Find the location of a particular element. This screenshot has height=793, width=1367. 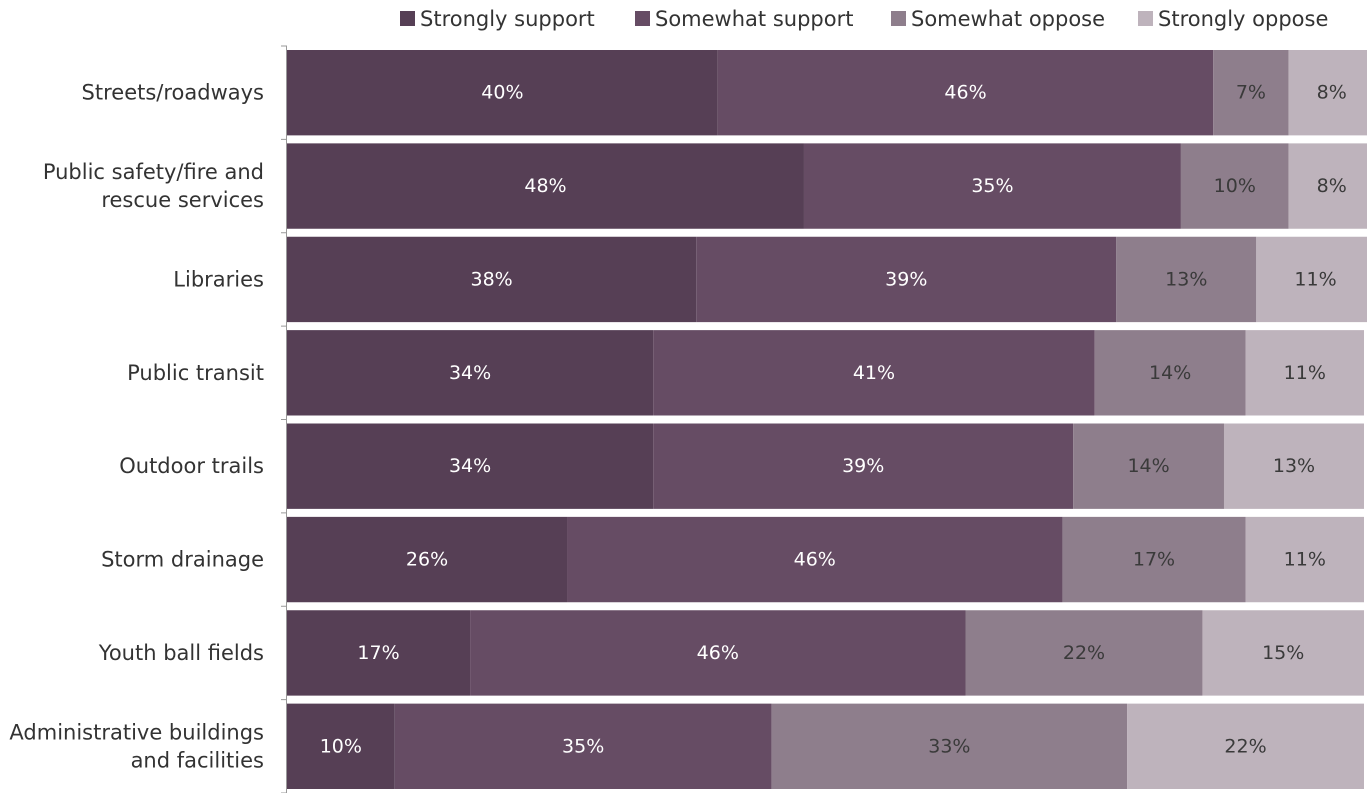

category-label: Public transit is located at coordinates (195, 373).